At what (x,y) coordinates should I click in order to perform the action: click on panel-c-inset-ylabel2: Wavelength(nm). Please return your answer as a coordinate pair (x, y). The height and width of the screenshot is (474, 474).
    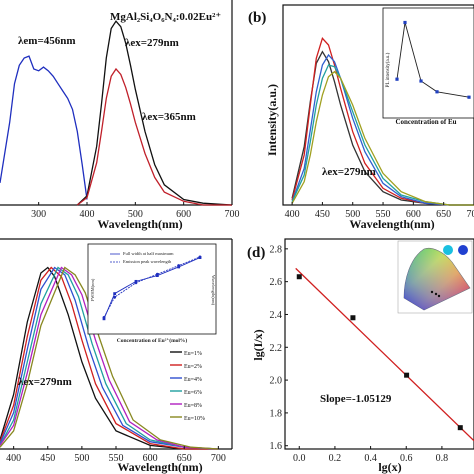
    Looking at the image, I should click on (213, 290).